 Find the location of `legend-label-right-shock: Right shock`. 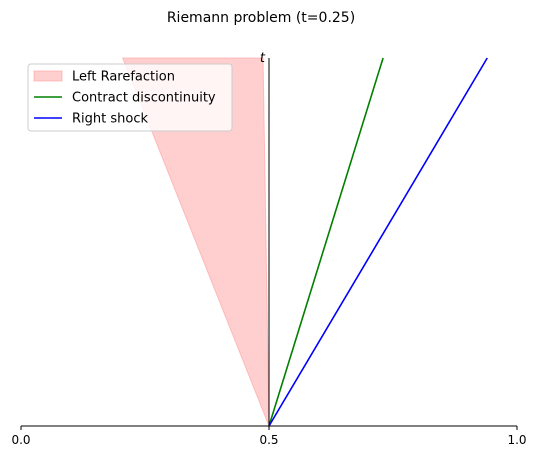

legend-label-right-shock: Right shock is located at coordinates (110, 119).